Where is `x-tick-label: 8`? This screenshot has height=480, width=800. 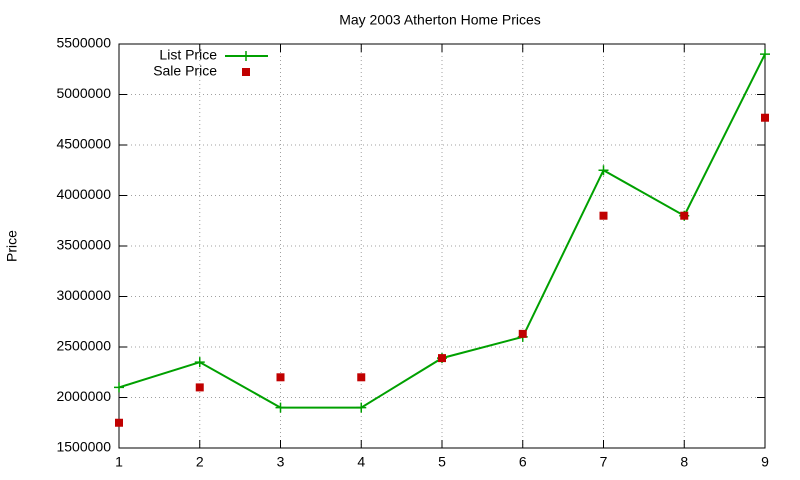 x-tick-label: 8 is located at coordinates (684, 462).